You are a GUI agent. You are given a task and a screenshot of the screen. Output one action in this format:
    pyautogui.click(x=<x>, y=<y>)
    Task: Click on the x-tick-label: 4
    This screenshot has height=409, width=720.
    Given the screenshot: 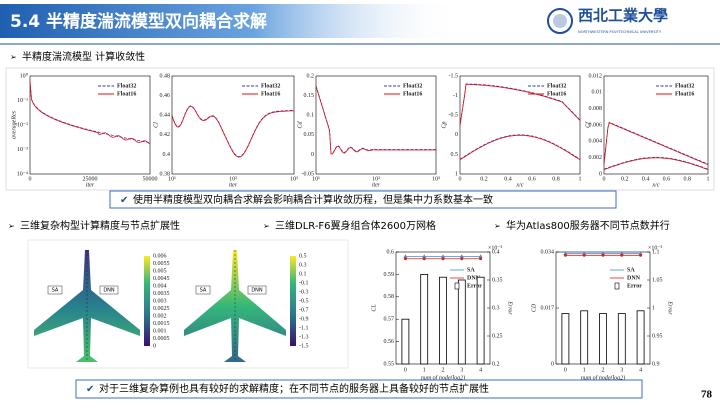 What is the action you would take?
    pyautogui.click(x=480, y=370)
    